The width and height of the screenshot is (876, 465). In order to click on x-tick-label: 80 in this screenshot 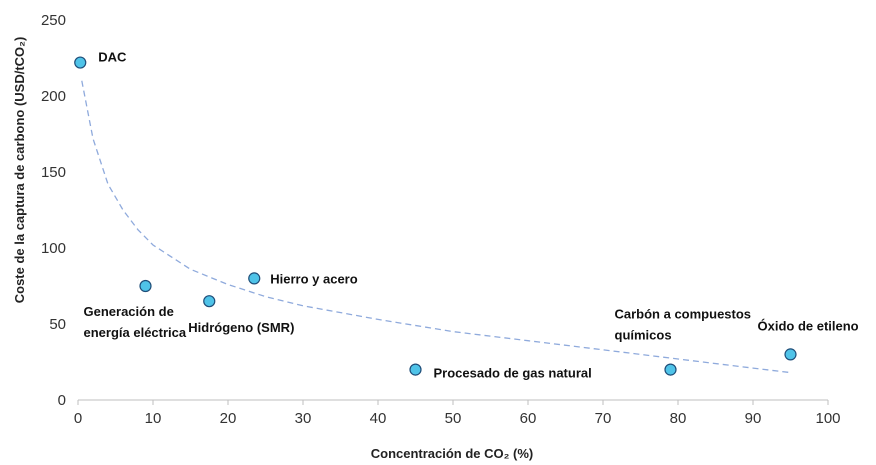, I will do `click(678, 418)`.